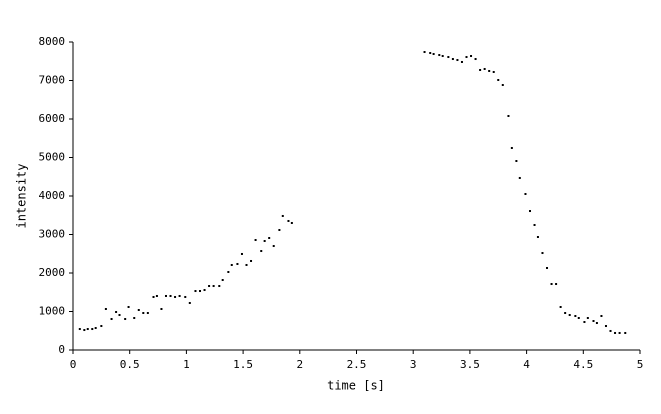 This screenshot has width=661, height=414. I want to click on x-tick-label: 5, so click(640, 364).